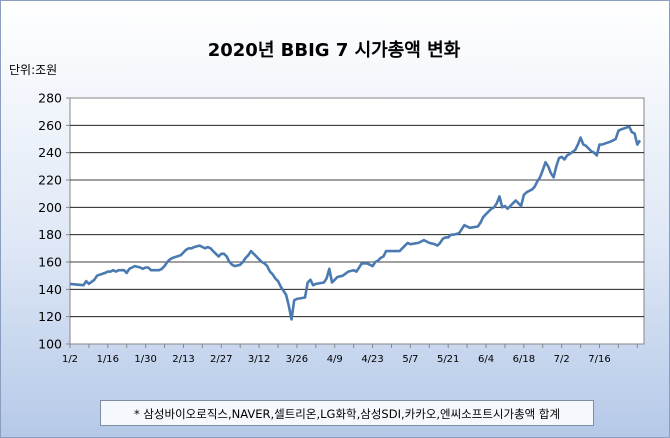 The image size is (670, 438). Describe the element at coordinates (259, 359) in the screenshot. I see `x-tick-label: 3/12` at that location.